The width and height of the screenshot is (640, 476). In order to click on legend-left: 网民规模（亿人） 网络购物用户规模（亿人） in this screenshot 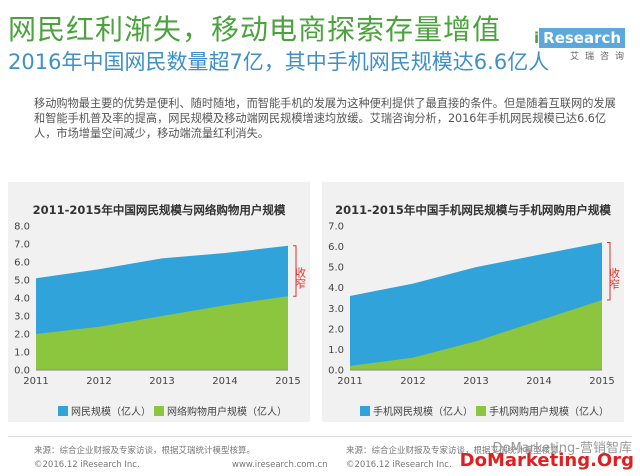, I will do `click(159, 409)`.